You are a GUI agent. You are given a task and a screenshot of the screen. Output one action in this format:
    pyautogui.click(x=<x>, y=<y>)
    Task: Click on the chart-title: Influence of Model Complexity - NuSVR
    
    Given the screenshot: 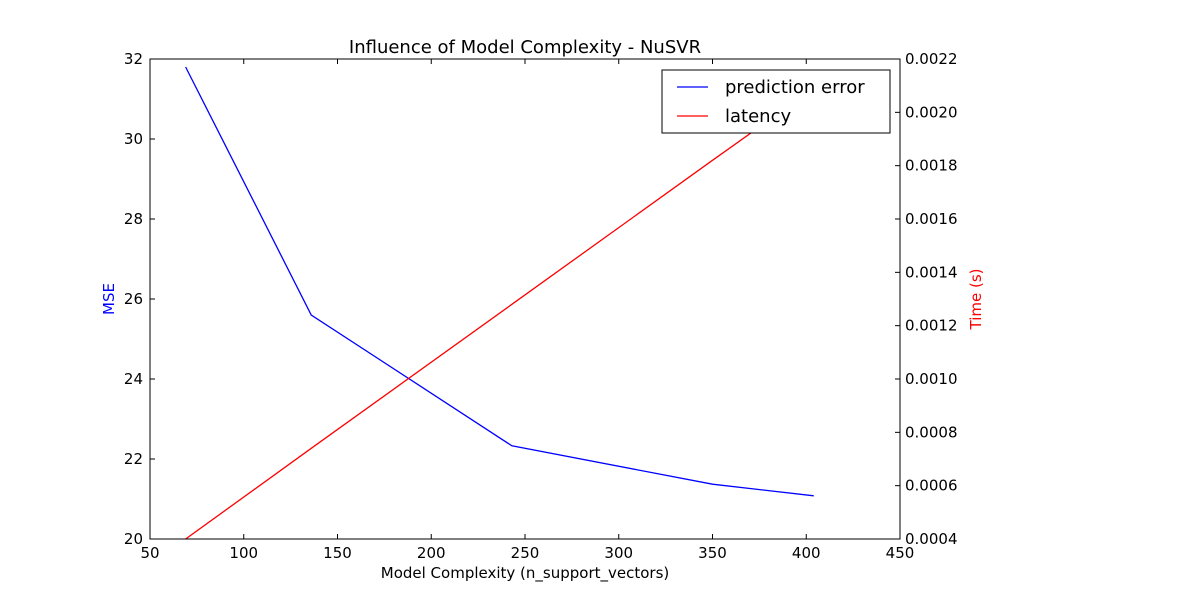 What is the action you would take?
    pyautogui.click(x=525, y=47)
    